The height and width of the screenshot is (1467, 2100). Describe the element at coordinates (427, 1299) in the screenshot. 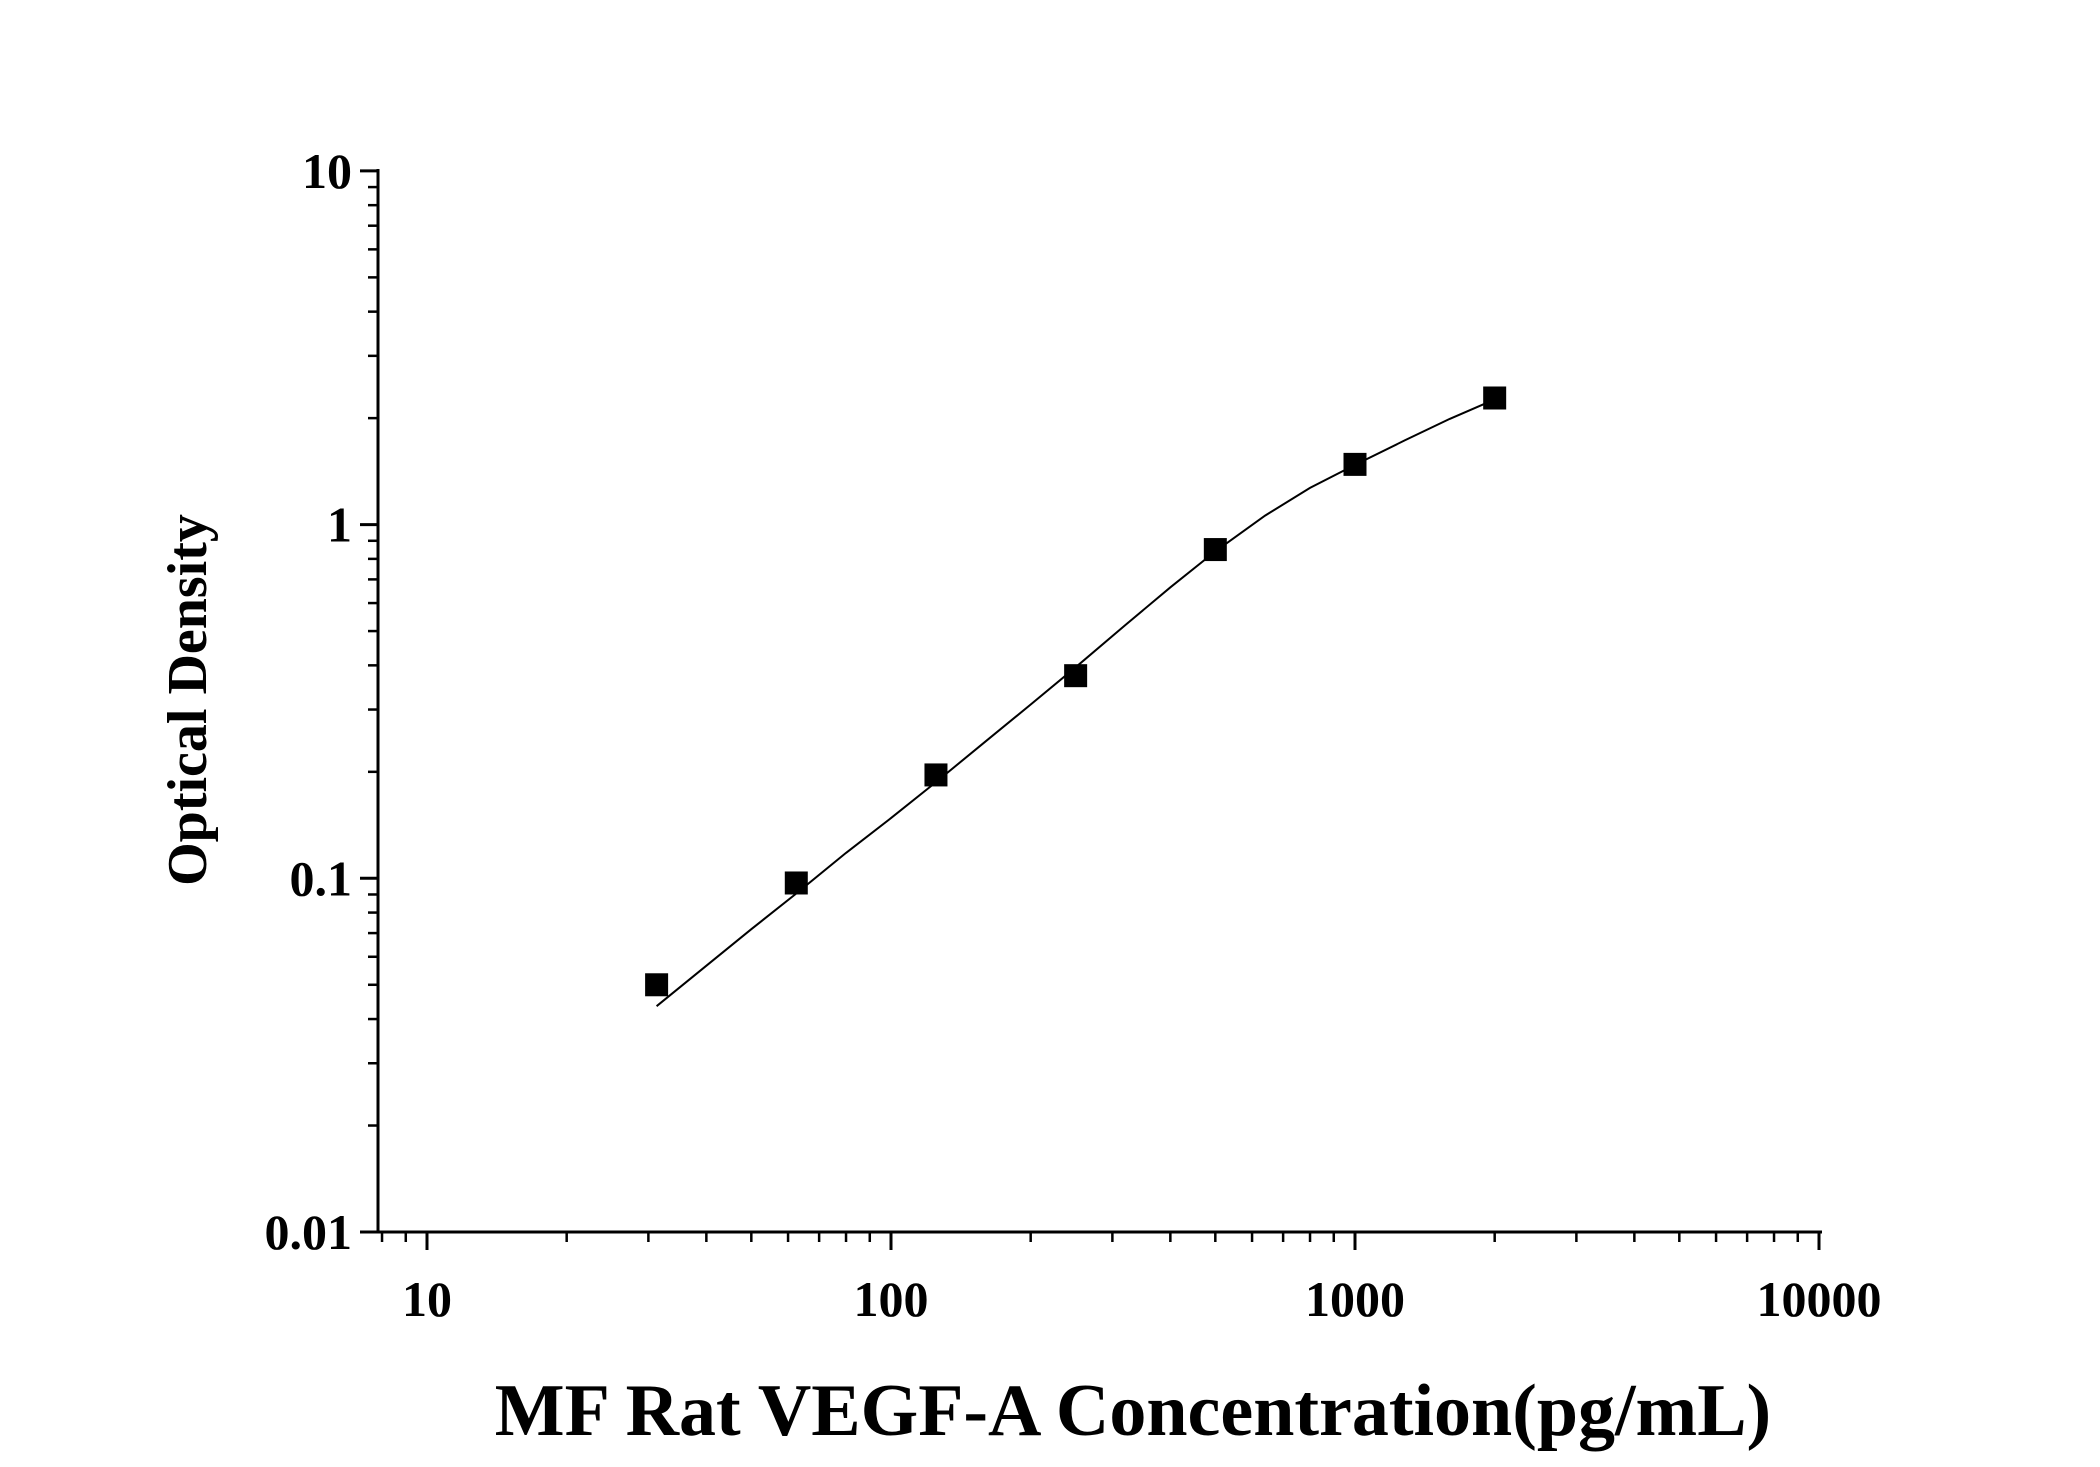

I see `x-tick-label: 10` at that location.